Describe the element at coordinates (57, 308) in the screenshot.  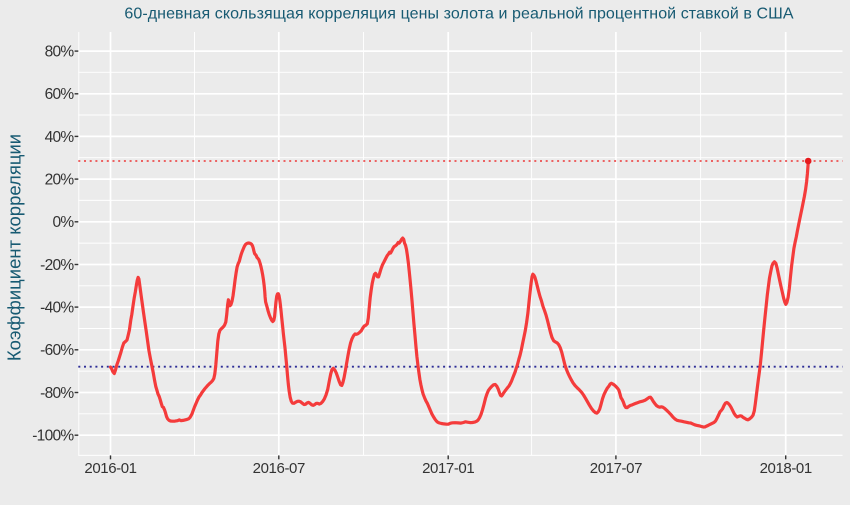
I see `svg-text: -40%` at that location.